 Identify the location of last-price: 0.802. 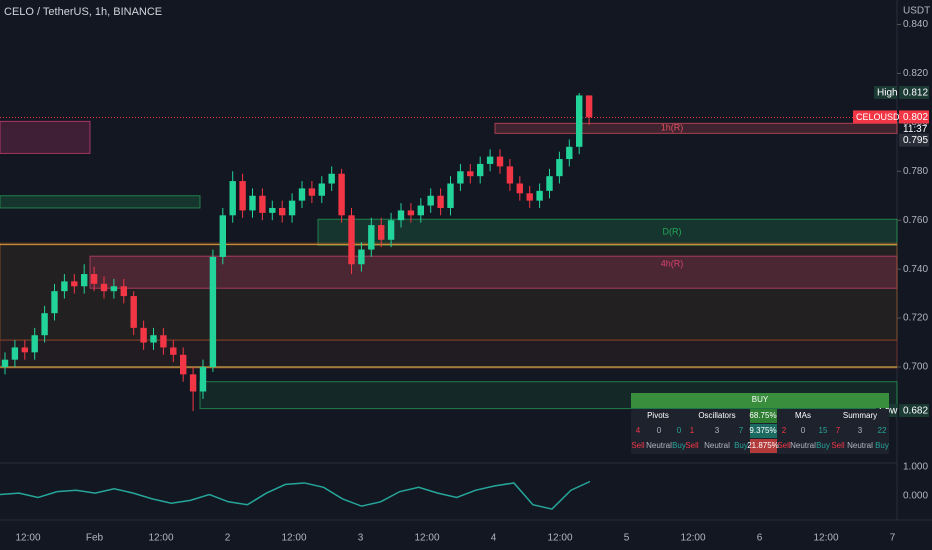
(915, 117).